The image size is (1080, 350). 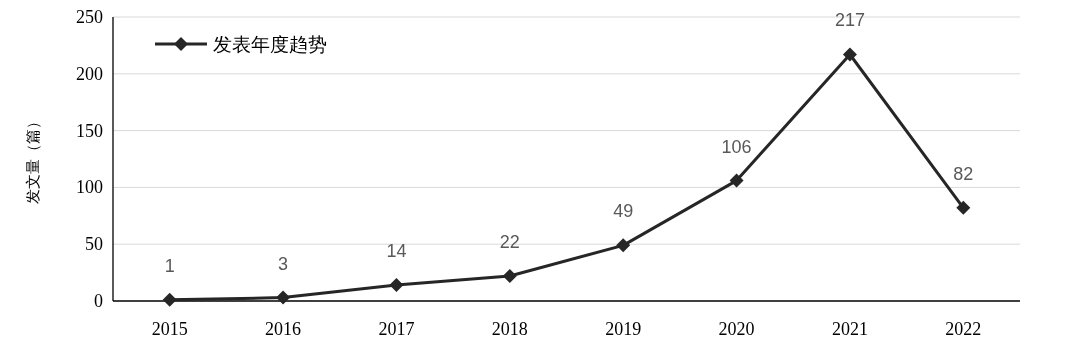 What do you see at coordinates (169, 265) in the screenshot?
I see `data-label: 1` at bounding box center [169, 265].